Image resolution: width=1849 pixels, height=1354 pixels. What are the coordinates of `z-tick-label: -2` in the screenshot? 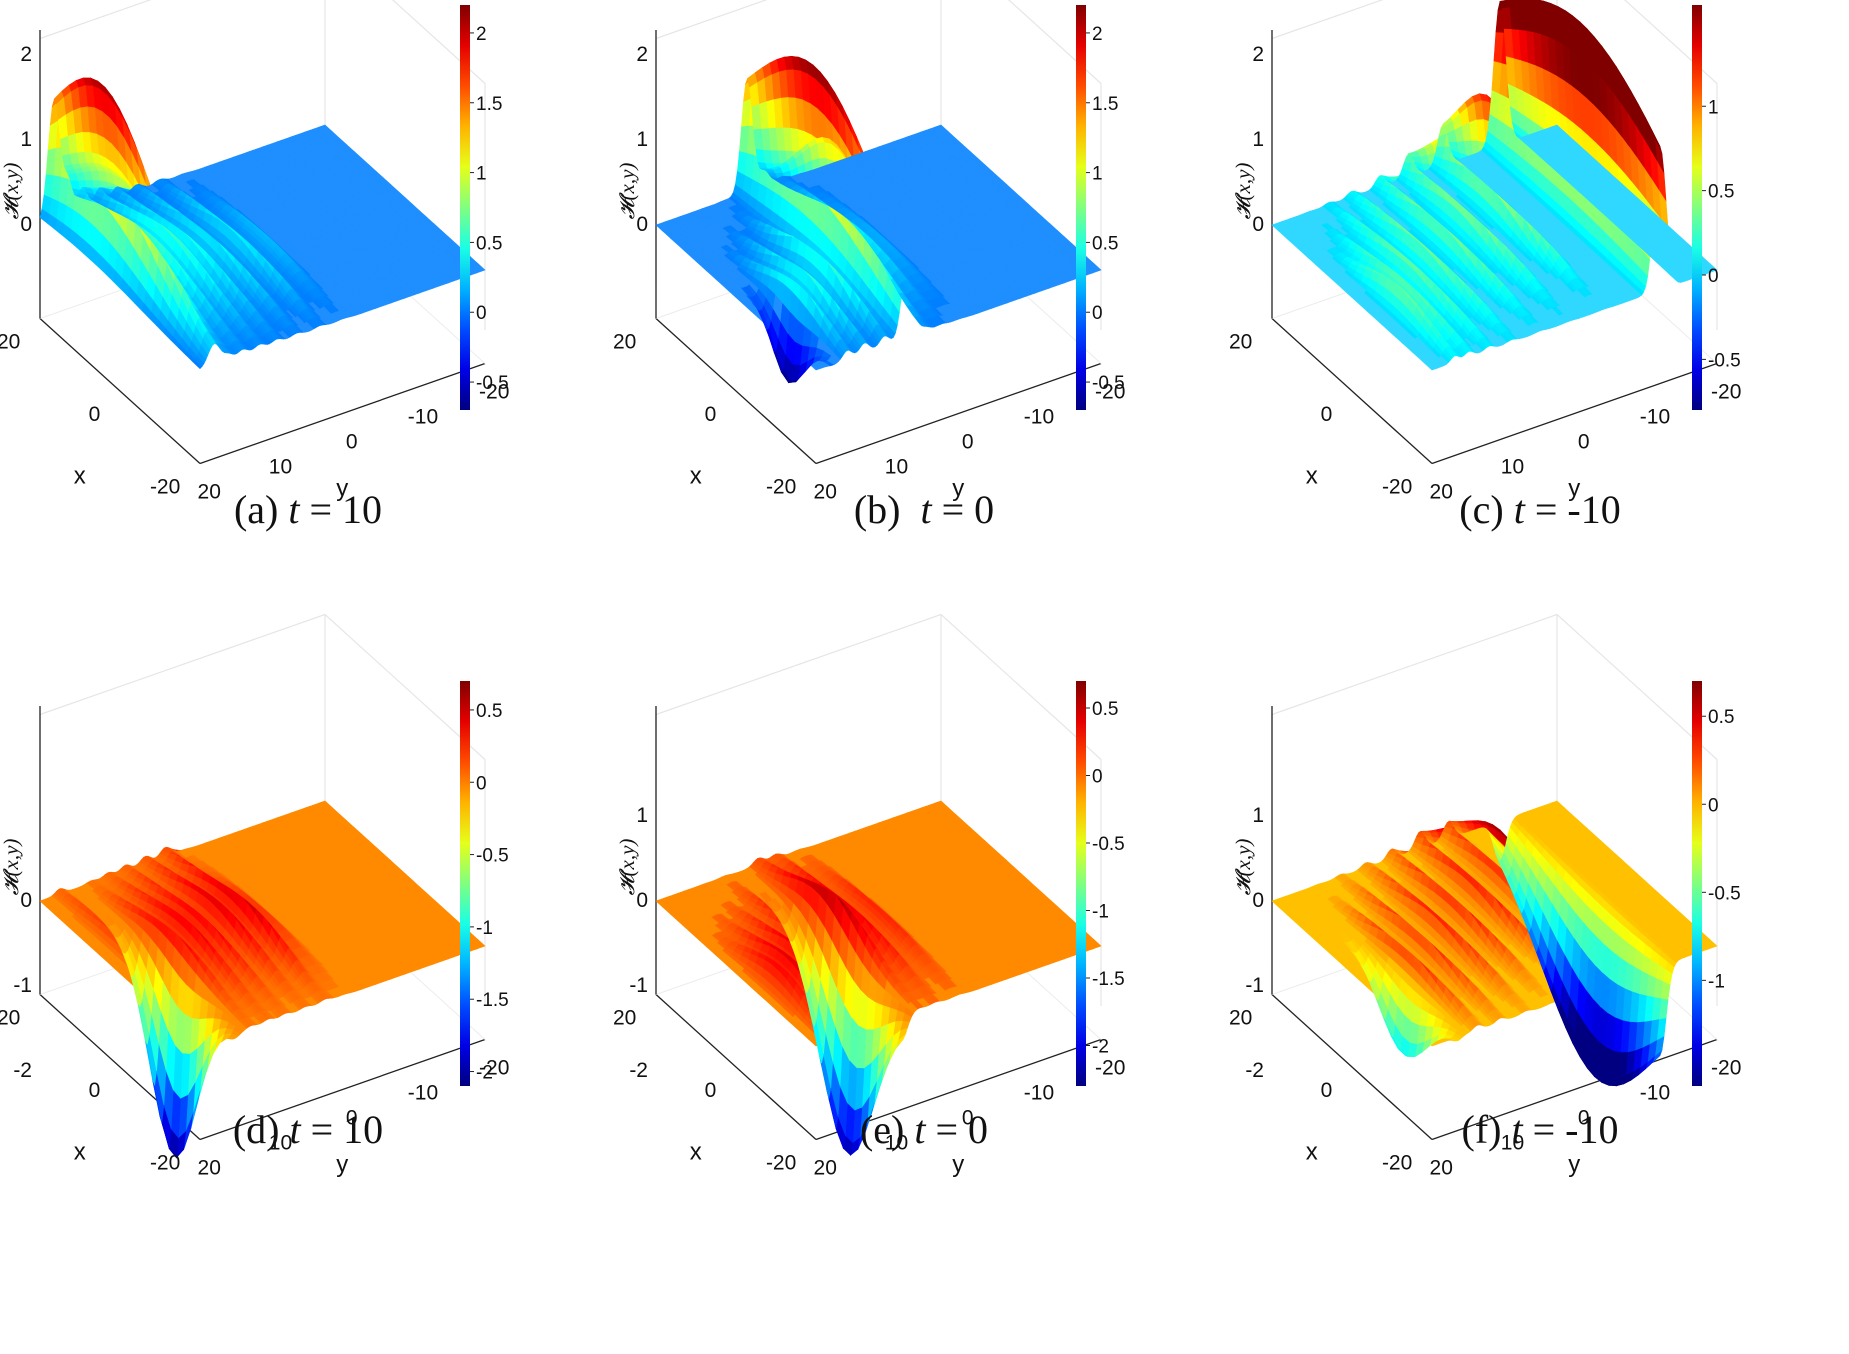 It's located at (22, 1070).